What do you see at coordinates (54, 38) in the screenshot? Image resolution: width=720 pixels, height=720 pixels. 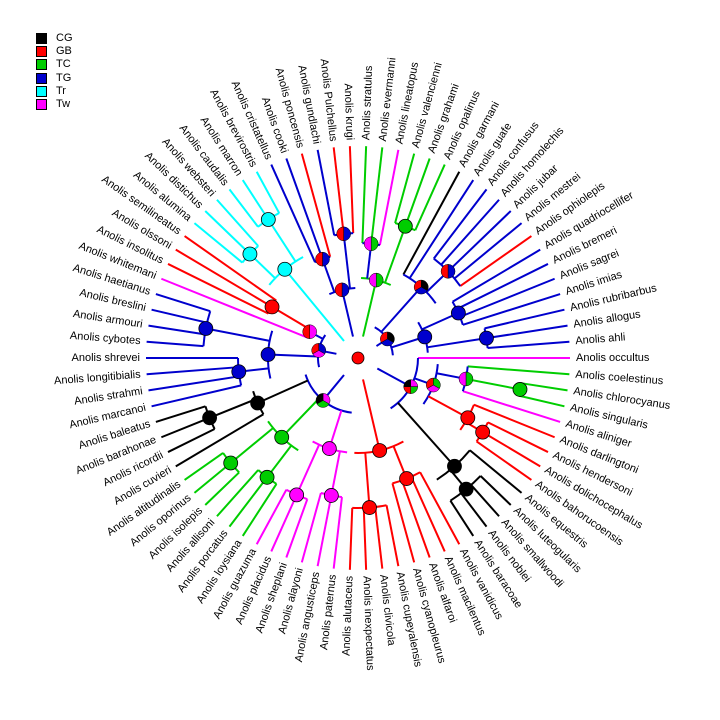 I see `legend-item: CG` at bounding box center [54, 38].